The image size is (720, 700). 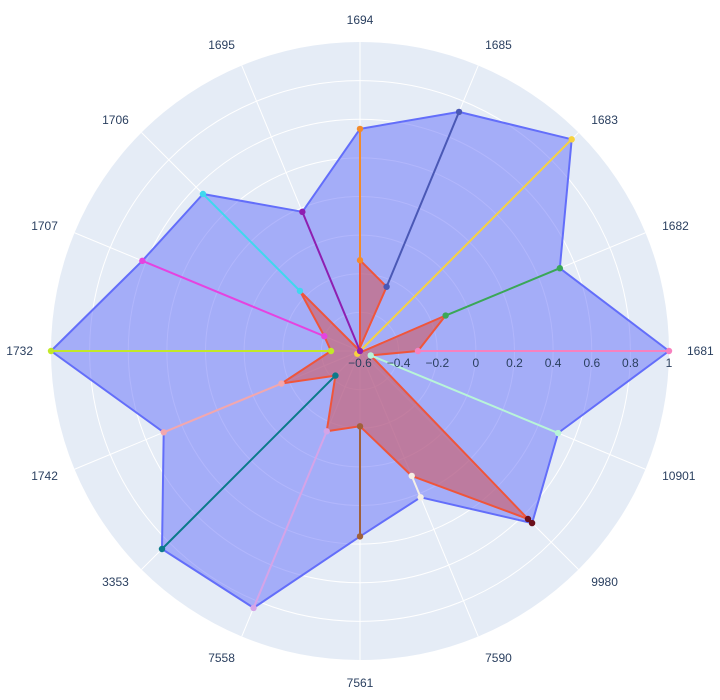 What do you see at coordinates (281, 383) in the screenshot?
I see `point-1742-inner` at bounding box center [281, 383].